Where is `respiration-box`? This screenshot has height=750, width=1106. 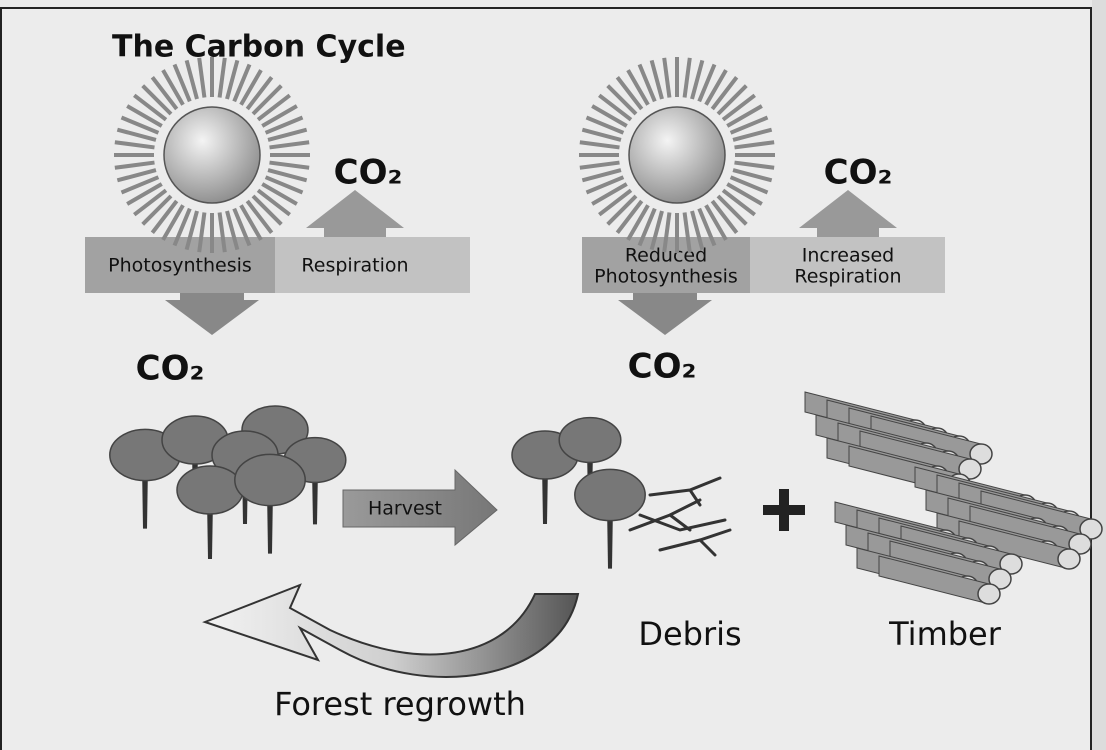 respiration-box is located at coordinates (372, 265).